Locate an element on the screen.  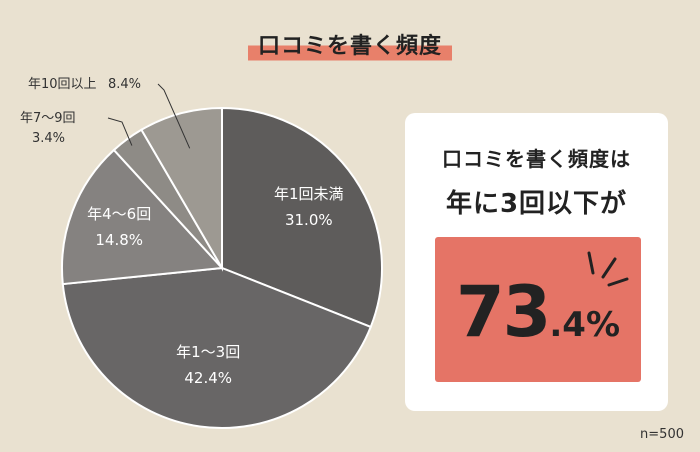
slice-value-1-3: 42.4% is located at coordinates (208, 378).